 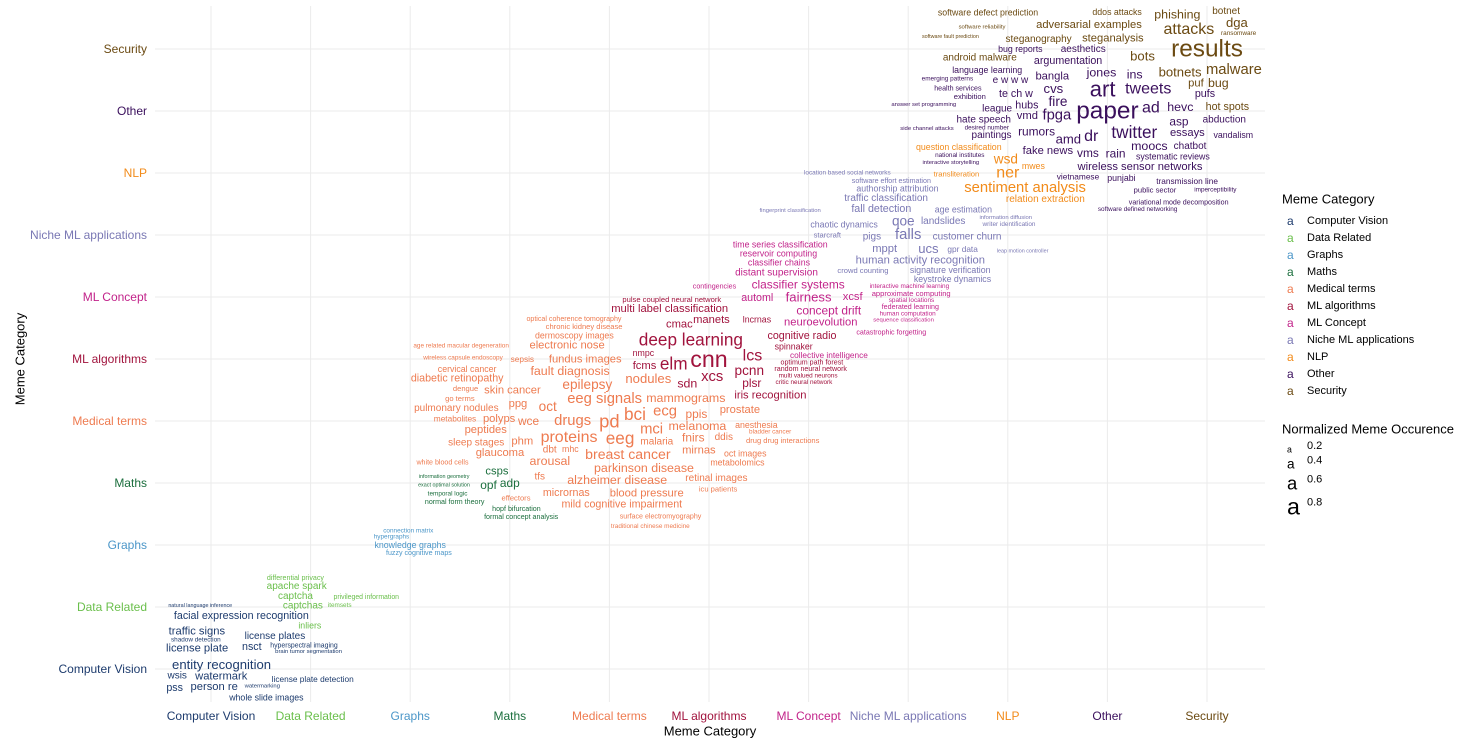 What do you see at coordinates (959, 147) in the screenshot?
I see `word: question classification` at bounding box center [959, 147].